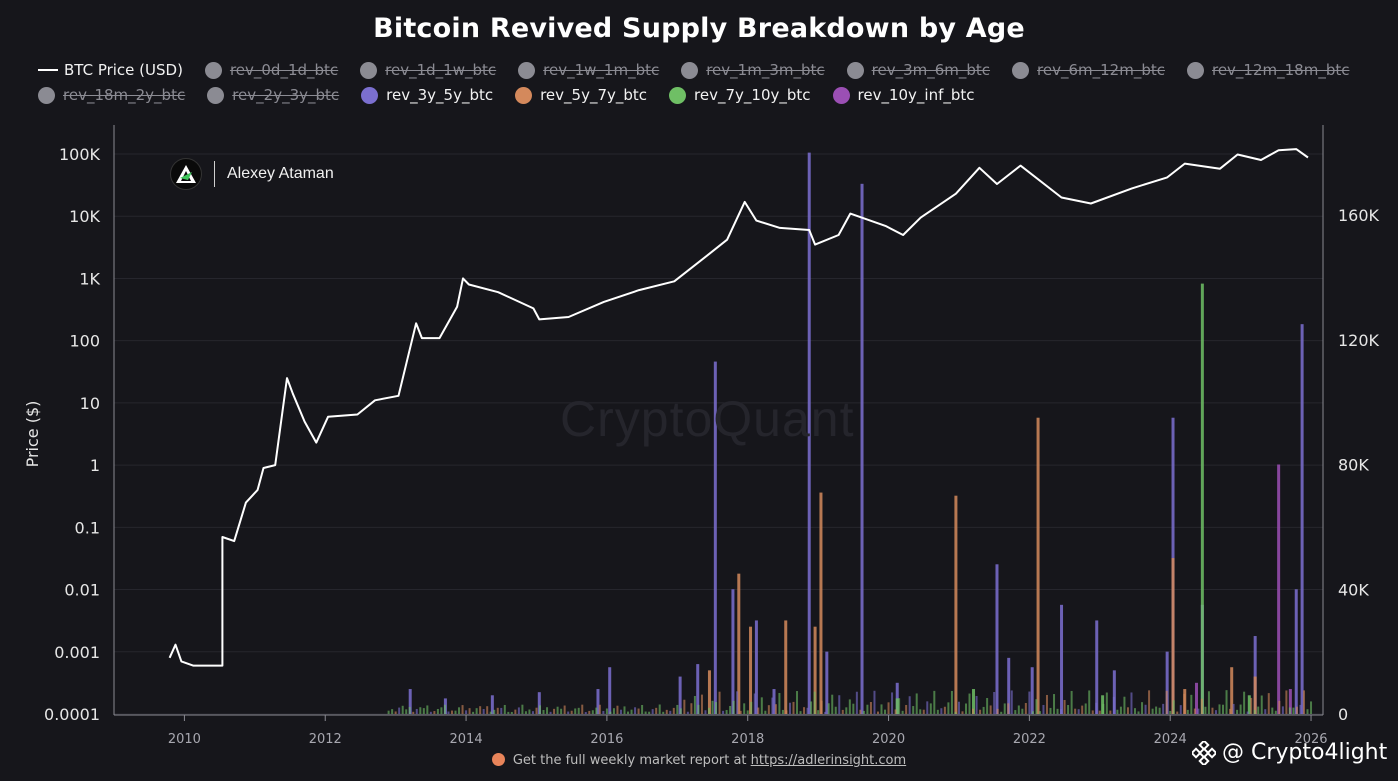 The height and width of the screenshot is (781, 1398). What do you see at coordinates (284, 70) in the screenshot?
I see `legend-label: rev_0d_1d_btc` at bounding box center [284, 70].